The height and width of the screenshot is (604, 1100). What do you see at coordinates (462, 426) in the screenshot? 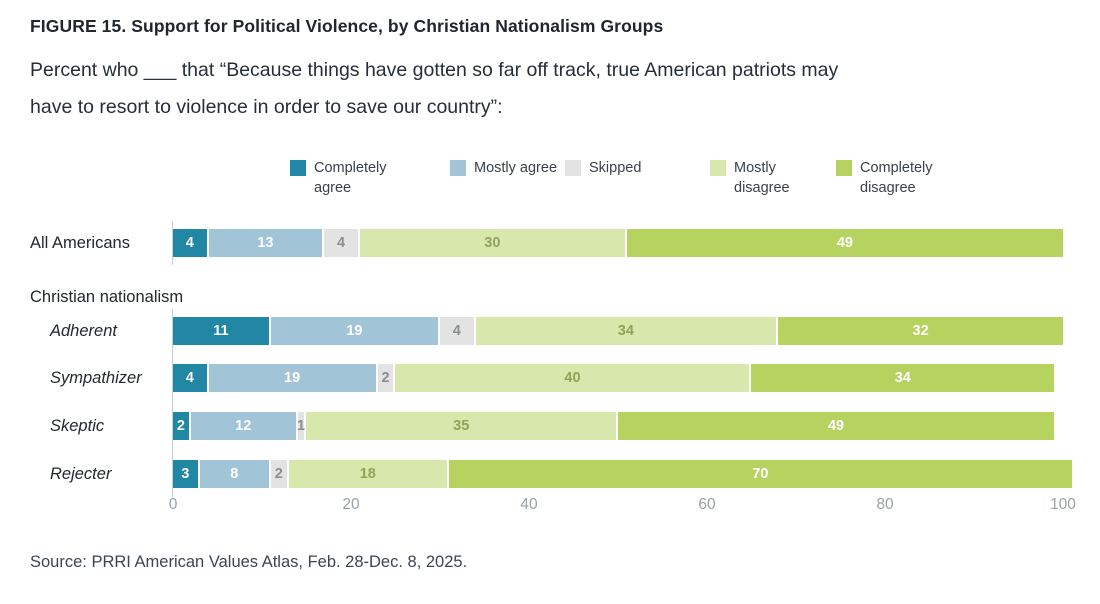
I see `bar-segment-skeptic-mostly-disagree: 35` at bounding box center [462, 426].